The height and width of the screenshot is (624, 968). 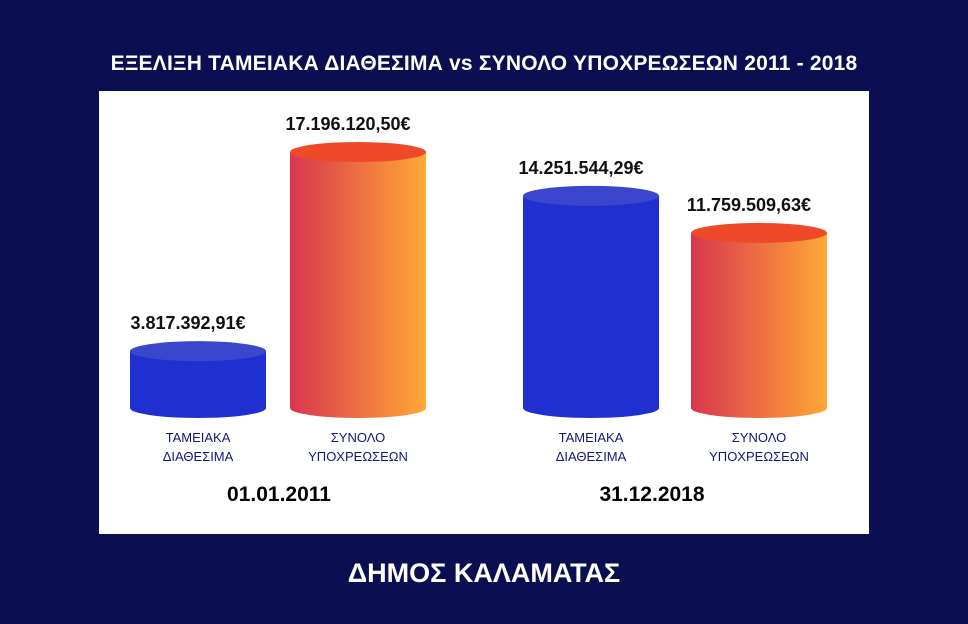 I want to click on value-label-liabilities-1: 11.759.509,63€, so click(x=749, y=205).